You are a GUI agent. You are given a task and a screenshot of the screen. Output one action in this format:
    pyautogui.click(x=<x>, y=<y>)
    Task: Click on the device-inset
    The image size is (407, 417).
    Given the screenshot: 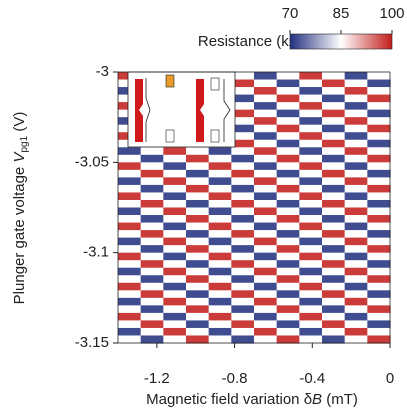 What is the action you would take?
    pyautogui.click(x=181, y=109)
    